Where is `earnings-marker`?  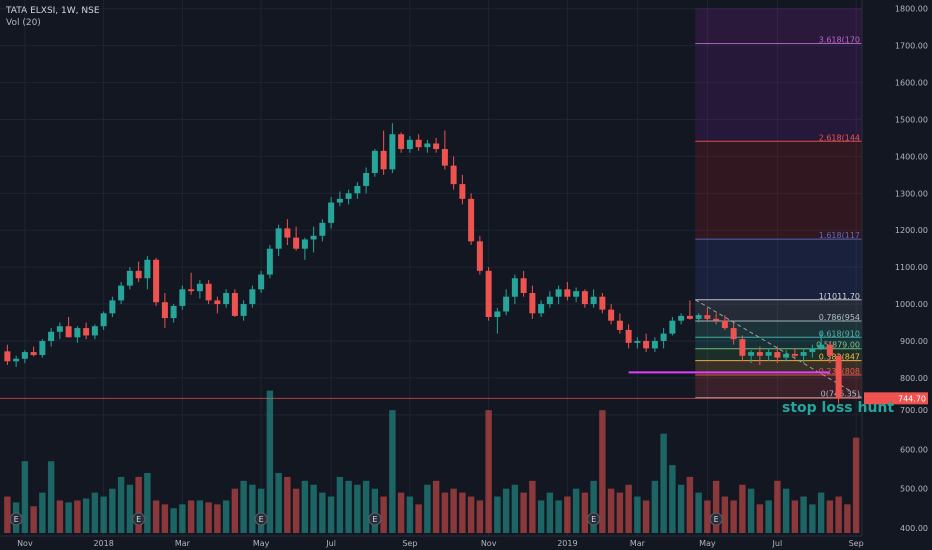
earnings-marker is located at coordinates (16, 519).